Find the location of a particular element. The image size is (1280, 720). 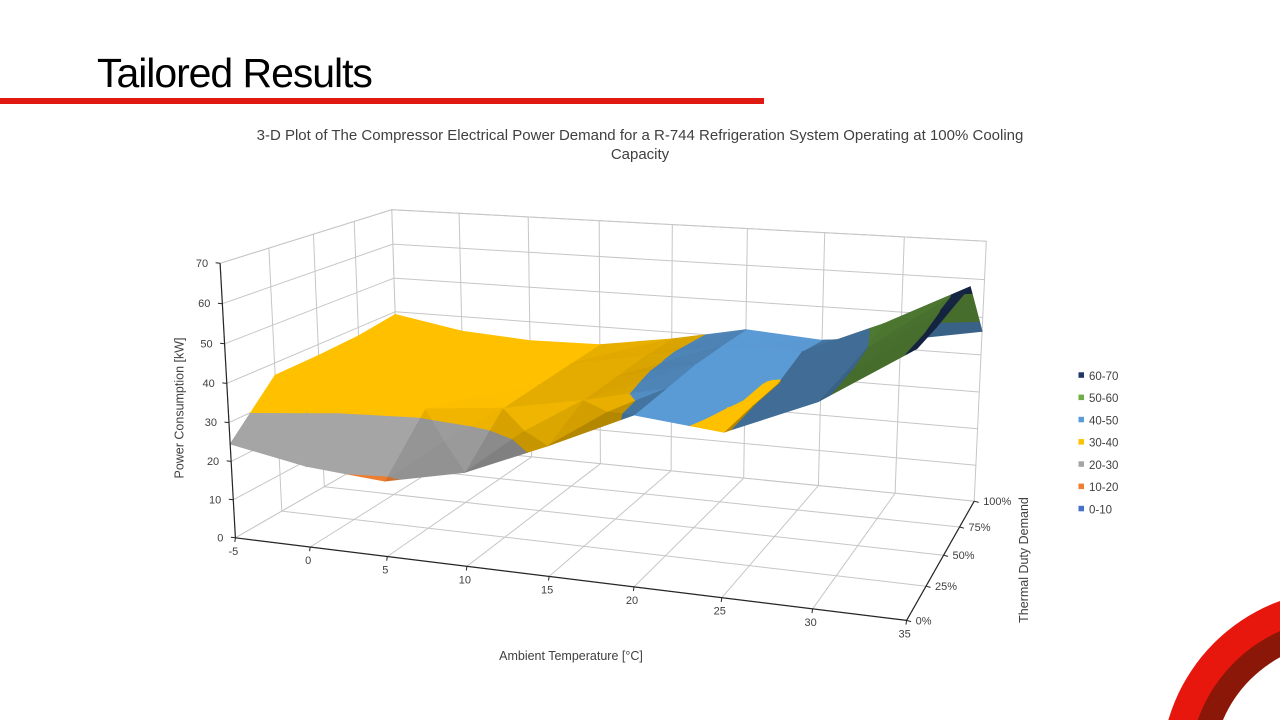

svg-text: 5 is located at coordinates (385, 571).